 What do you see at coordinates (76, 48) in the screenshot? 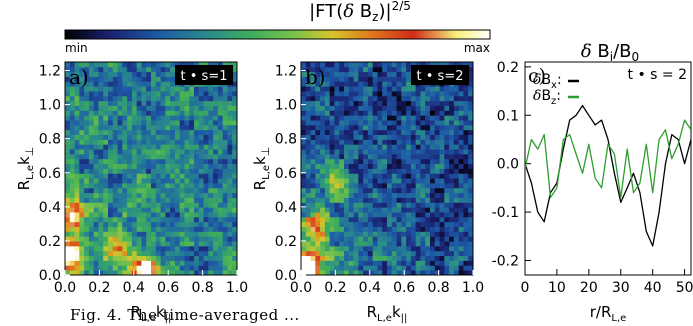
I see `colorbar-min-label: min` at bounding box center [76, 48].